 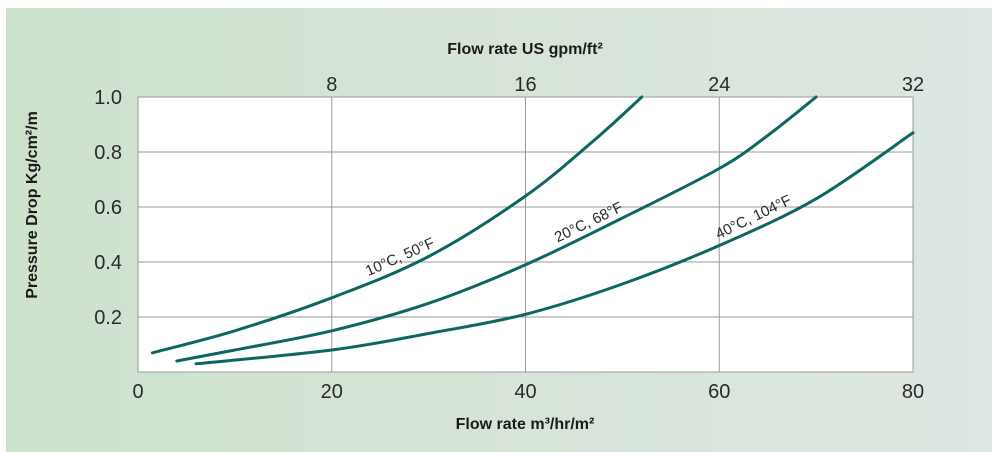 I want to click on x-tick-label: 60, so click(x=719, y=392).